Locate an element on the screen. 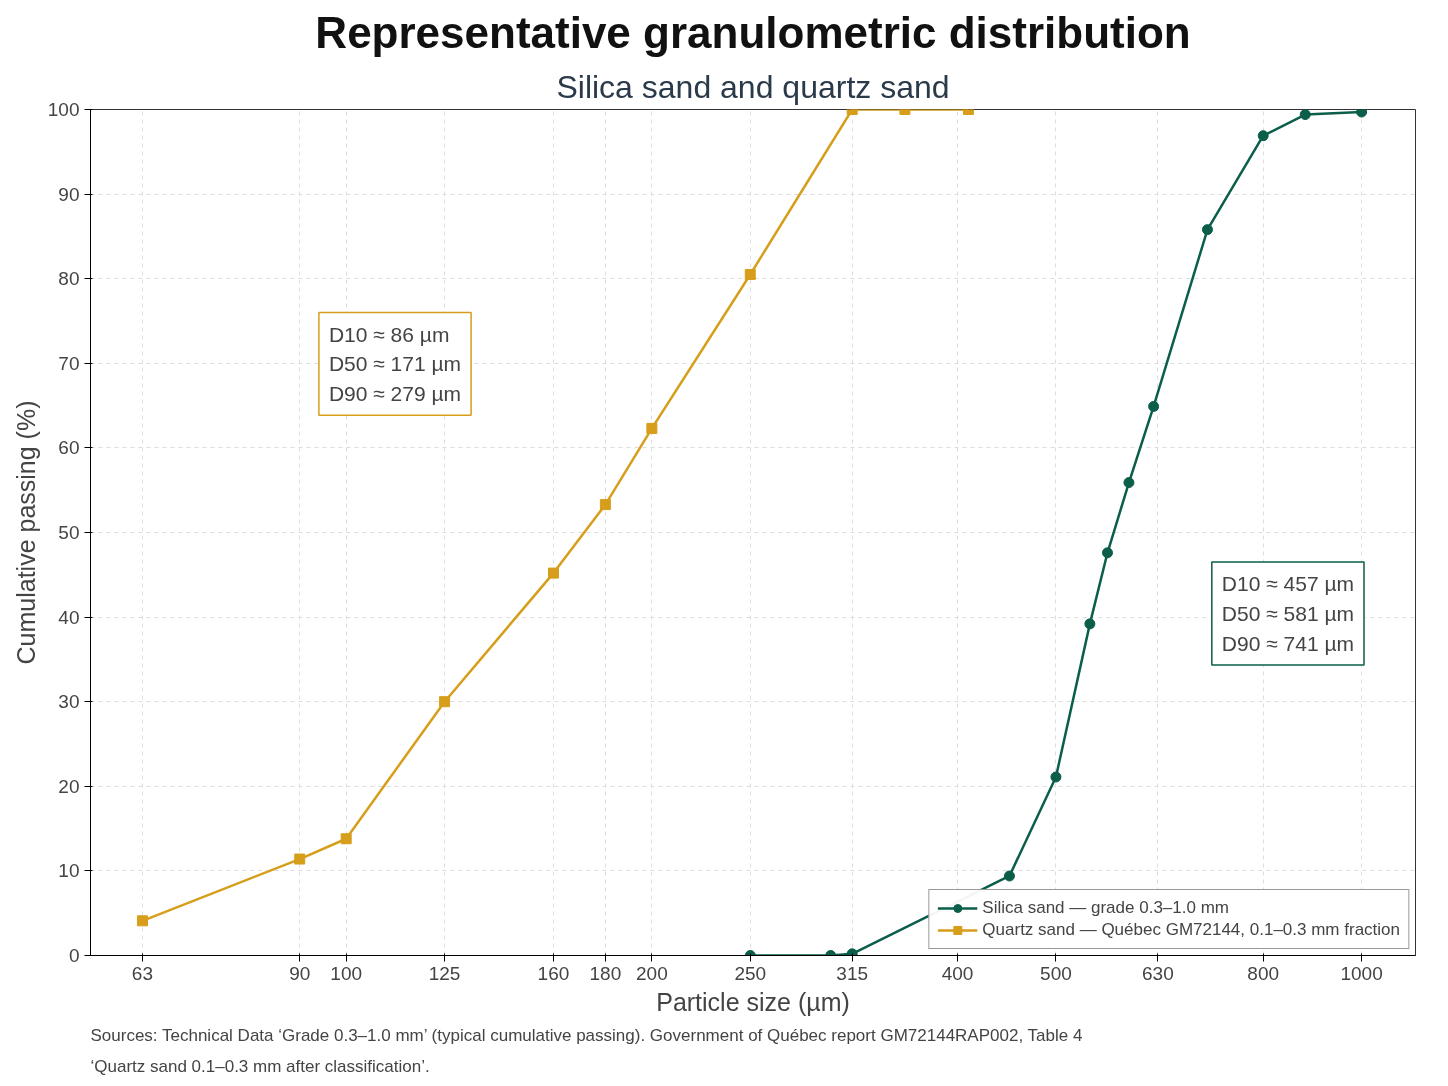 The width and height of the screenshot is (1448, 1086). y-tick-label: 80 is located at coordinates (69, 279).